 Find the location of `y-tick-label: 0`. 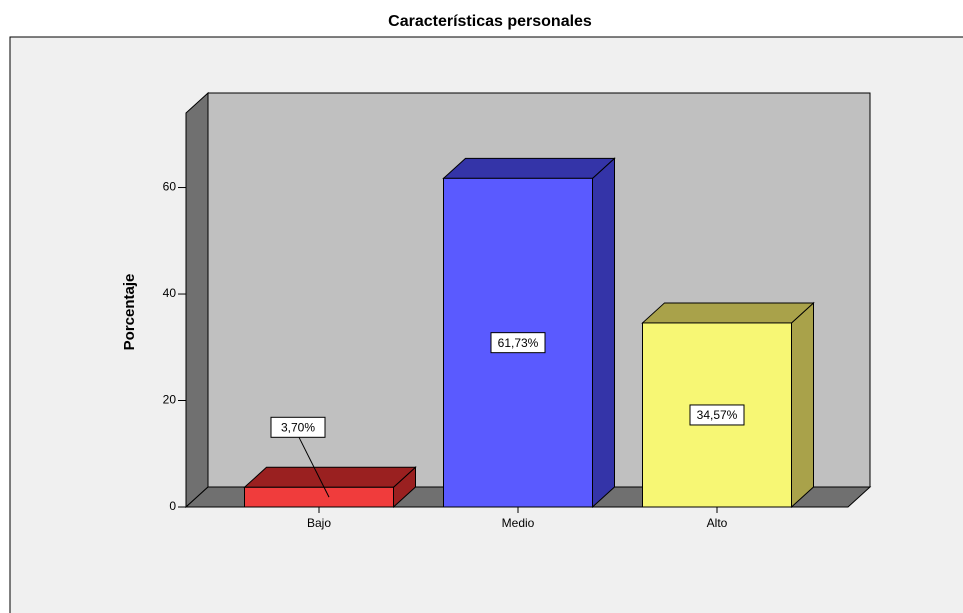

y-tick-label: 0 is located at coordinates (172, 506).